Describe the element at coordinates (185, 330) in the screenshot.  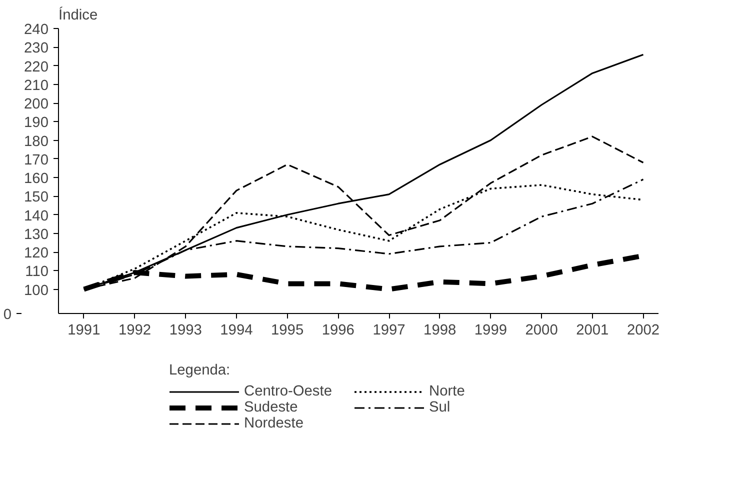
I see `x-tick-label: 1993` at that location.